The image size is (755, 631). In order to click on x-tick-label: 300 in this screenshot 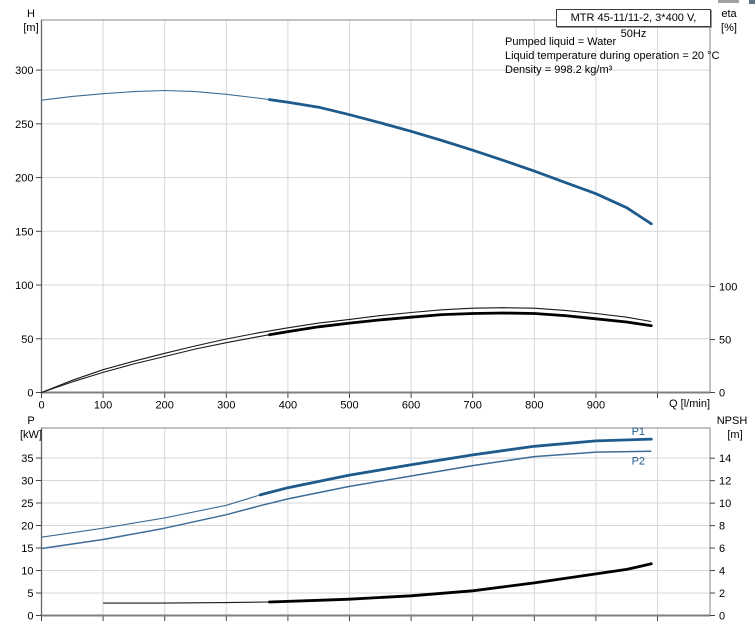, I will do `click(226, 406)`.